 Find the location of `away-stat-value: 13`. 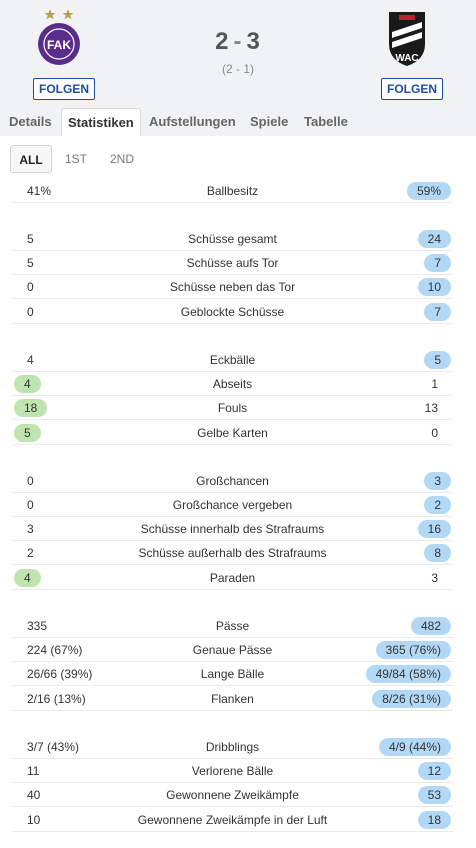

away-stat-value: 13 is located at coordinates (431, 408).